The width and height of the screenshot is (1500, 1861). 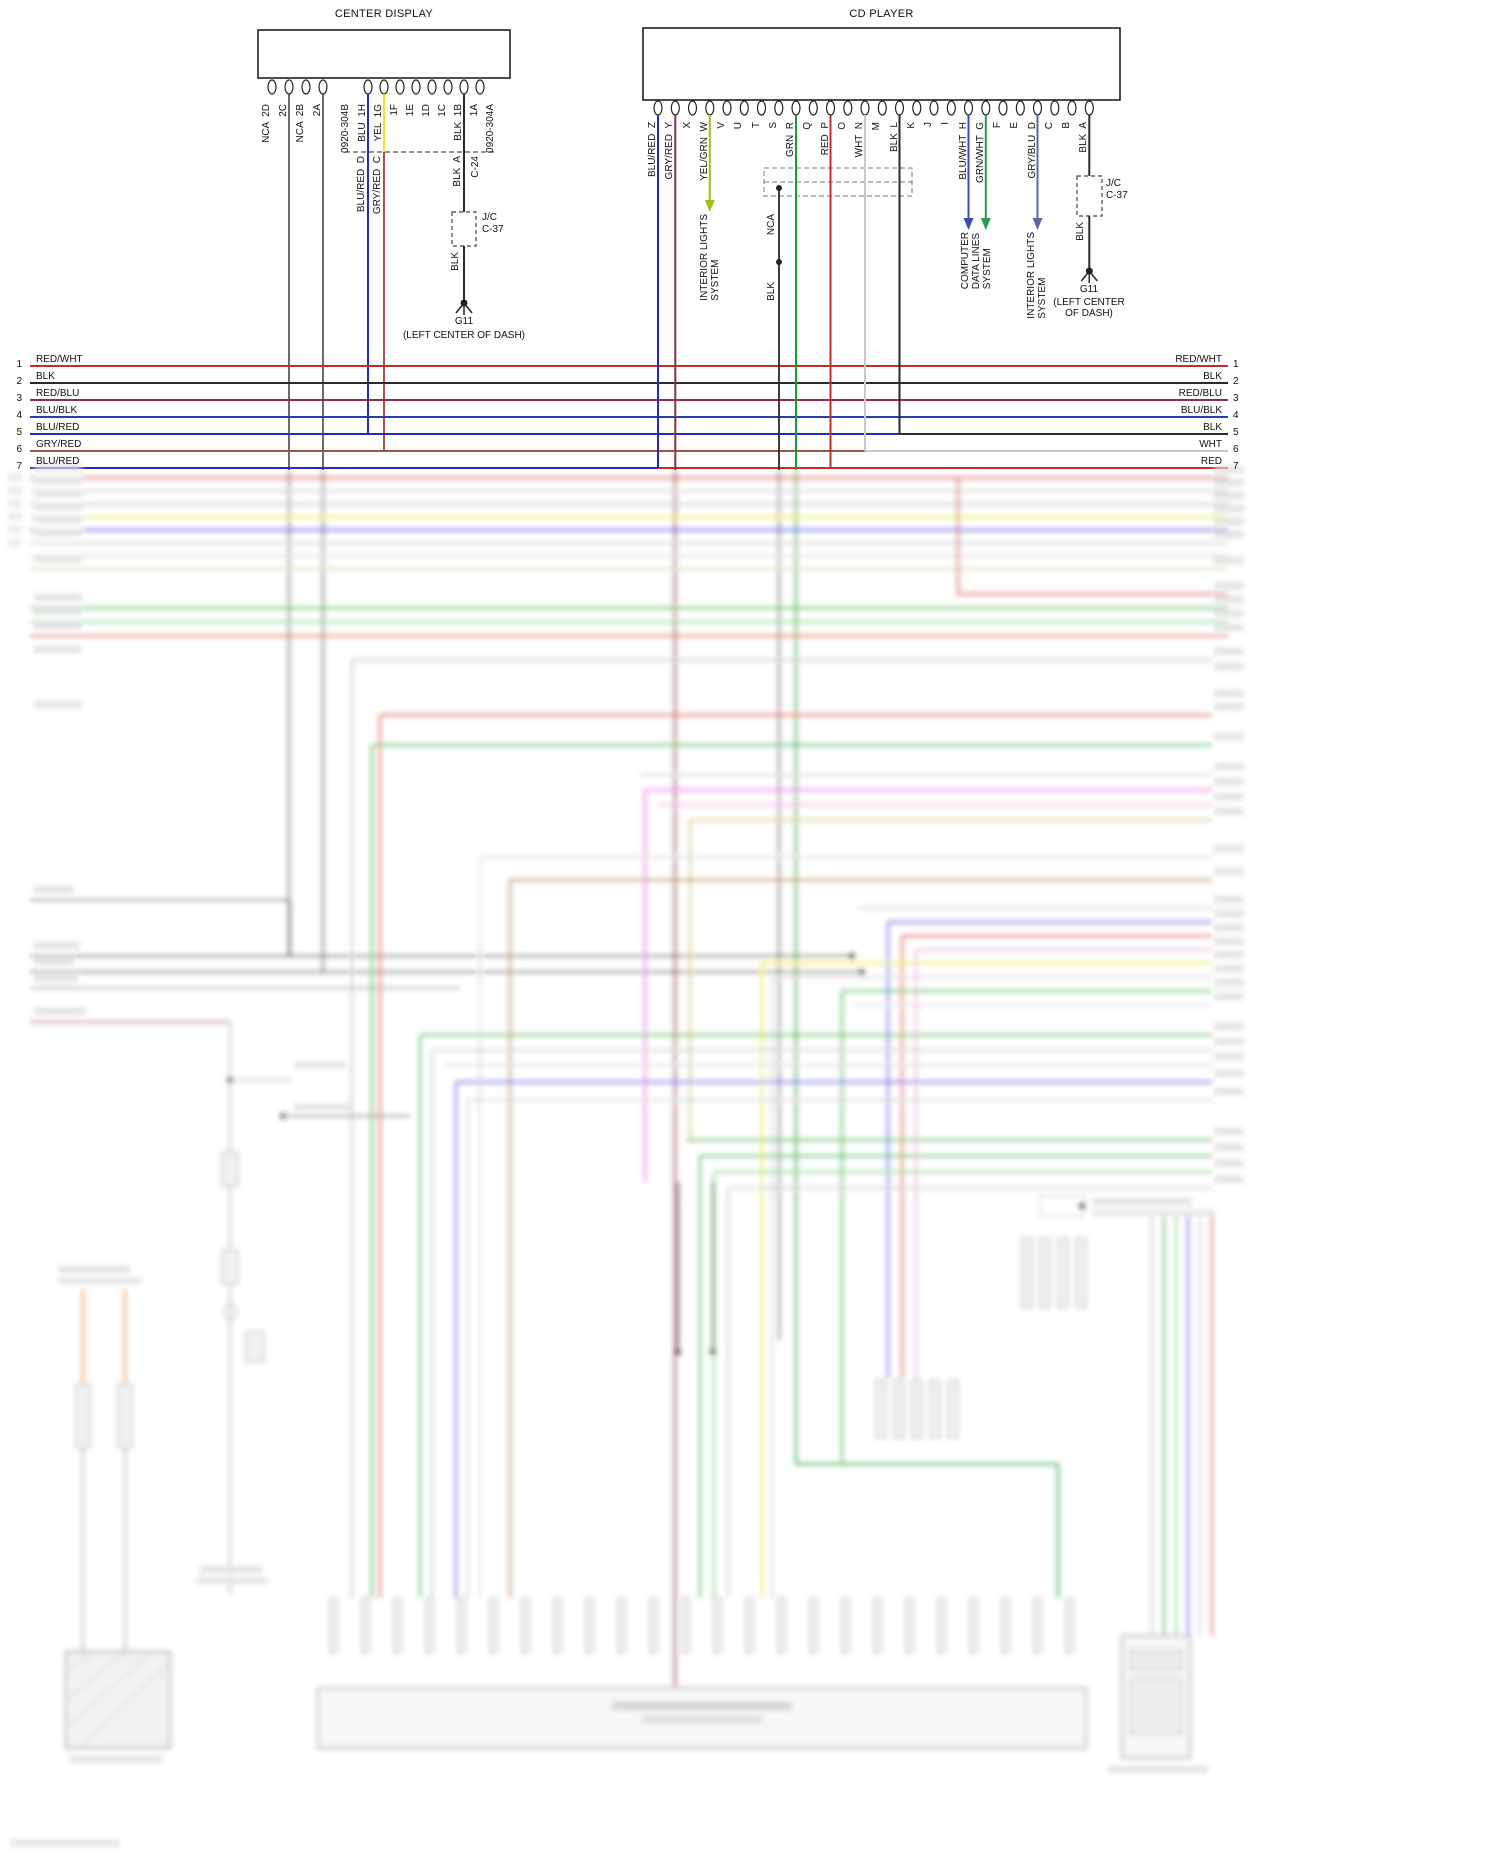 What do you see at coordinates (464, 335) in the screenshot?
I see `ground-location-center: (LEFT CENTER OF DASH)` at bounding box center [464, 335].